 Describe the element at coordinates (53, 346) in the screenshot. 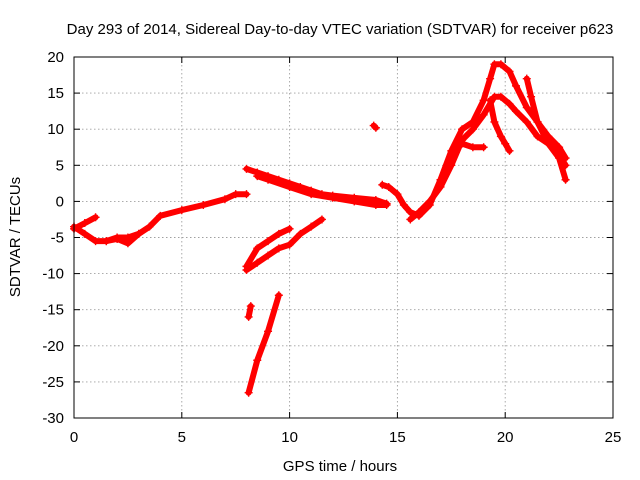

I see `y-tick-label: -20` at that location.